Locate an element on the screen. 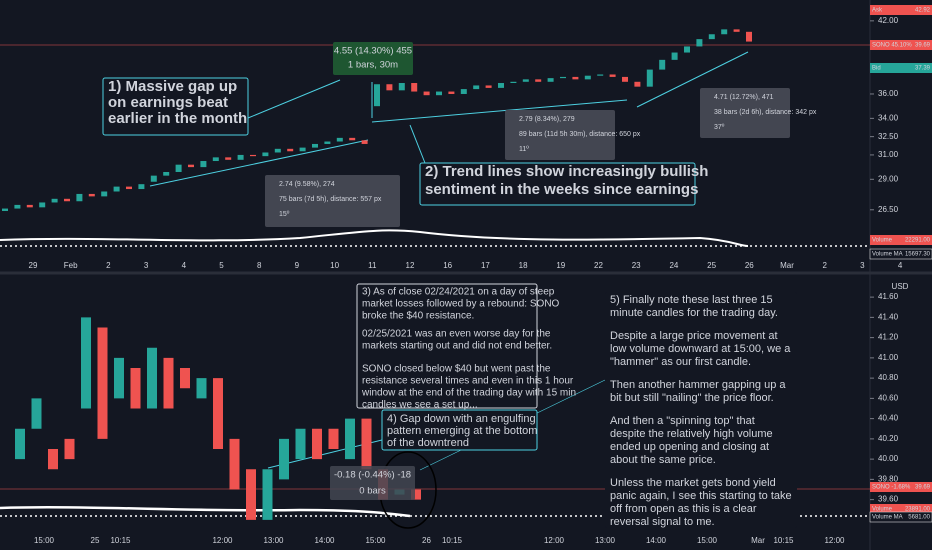  x-tick-label: 12:00 is located at coordinates (222, 540).